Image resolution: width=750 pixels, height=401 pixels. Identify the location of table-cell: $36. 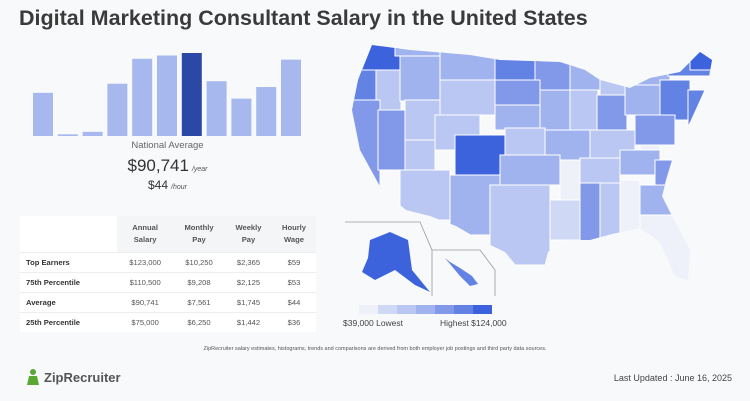
(294, 322).